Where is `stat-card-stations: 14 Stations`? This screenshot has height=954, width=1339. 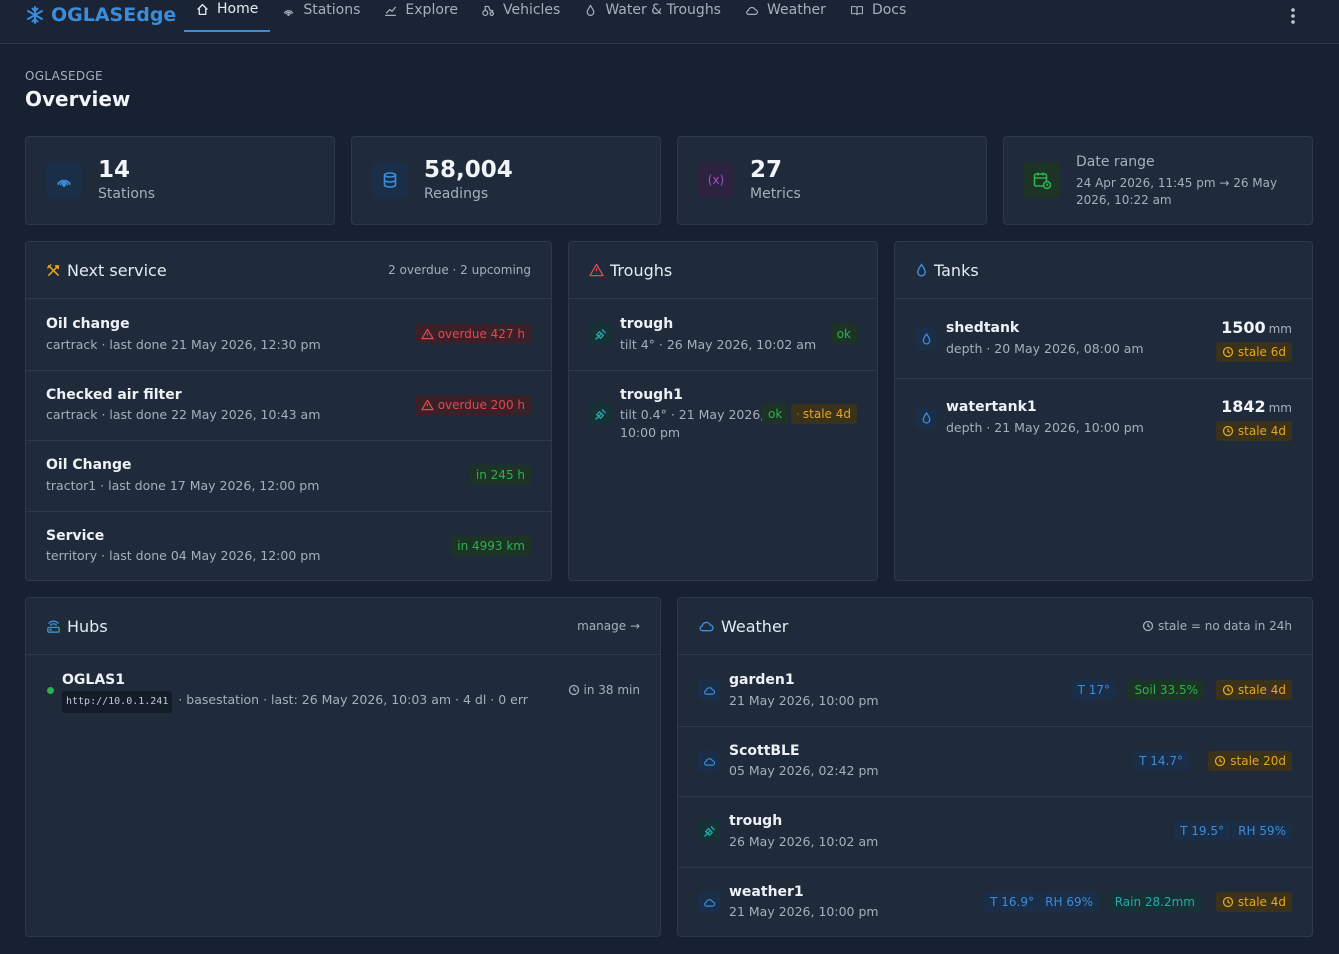 stat-card-stations: 14 Stations is located at coordinates (180, 180).